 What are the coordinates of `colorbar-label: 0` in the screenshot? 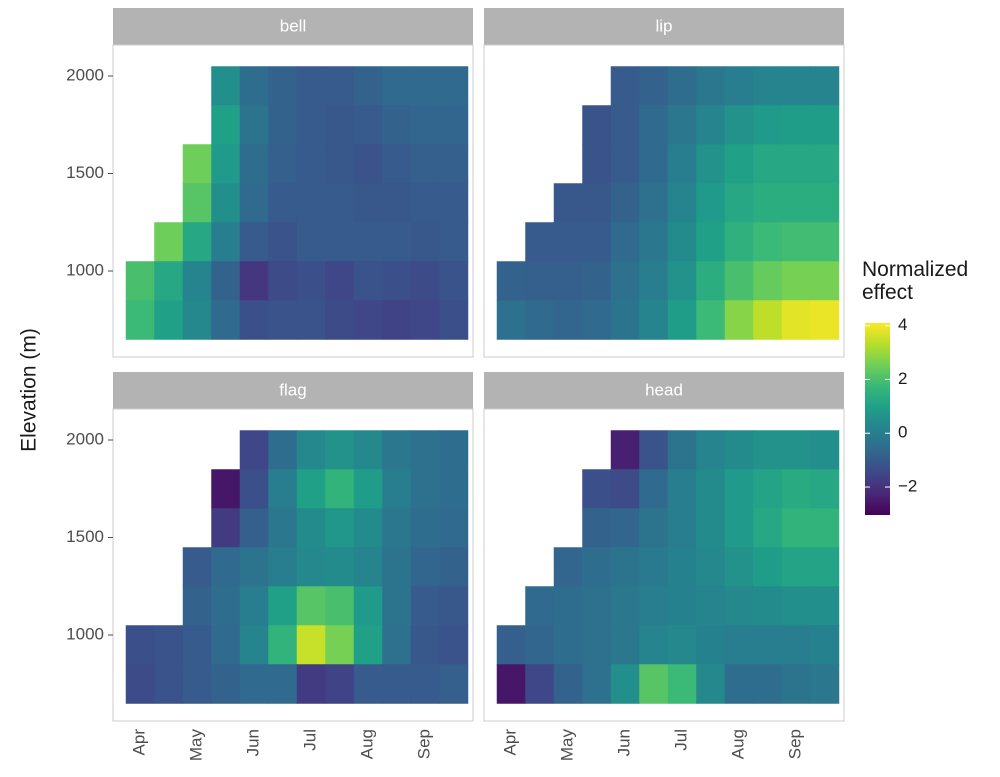 It's located at (902, 432).